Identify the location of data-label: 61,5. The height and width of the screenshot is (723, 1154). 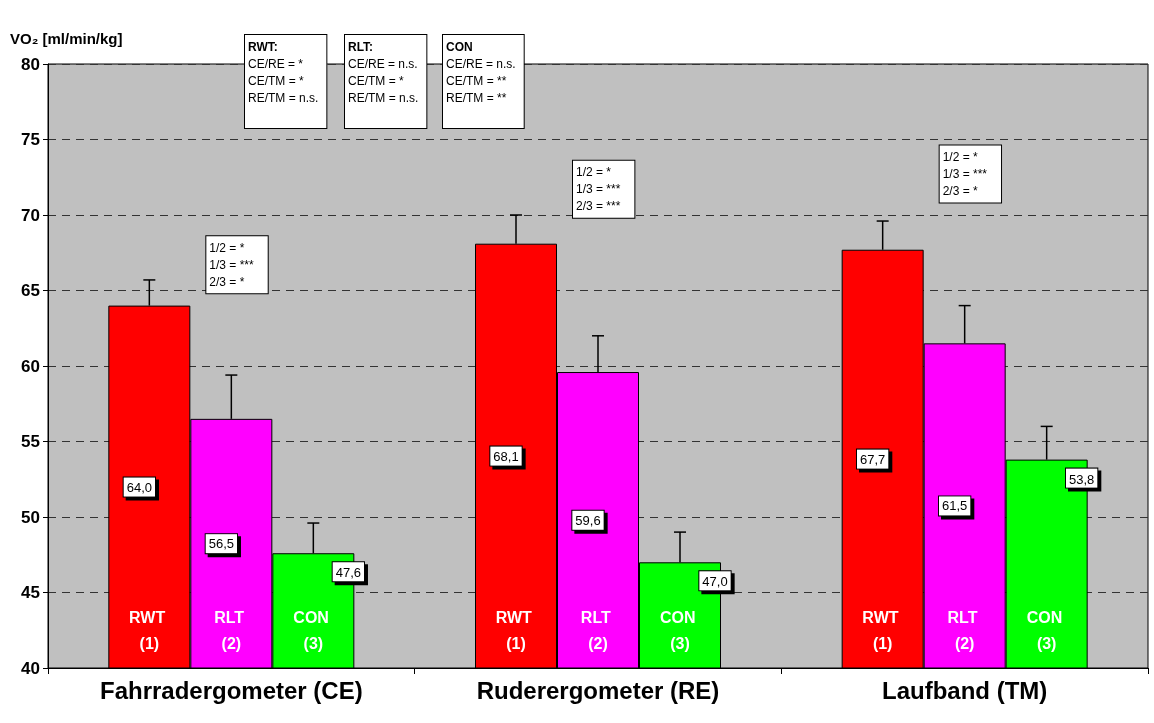
(955, 506).